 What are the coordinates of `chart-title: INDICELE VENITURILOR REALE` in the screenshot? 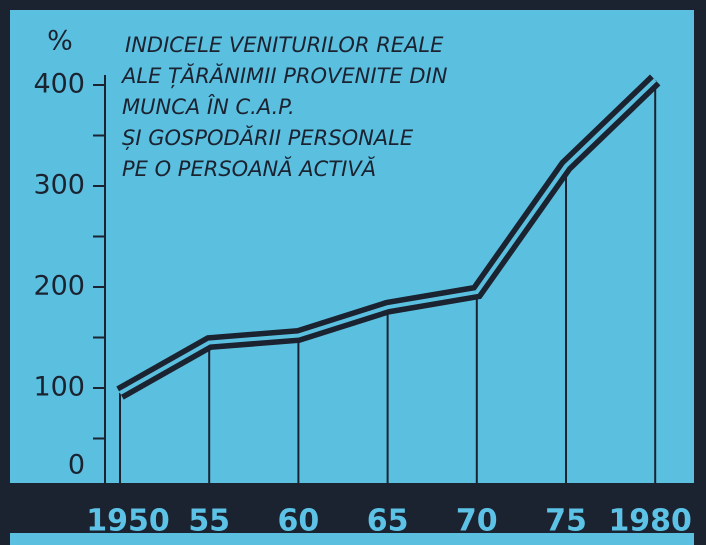 It's located at (284, 45).